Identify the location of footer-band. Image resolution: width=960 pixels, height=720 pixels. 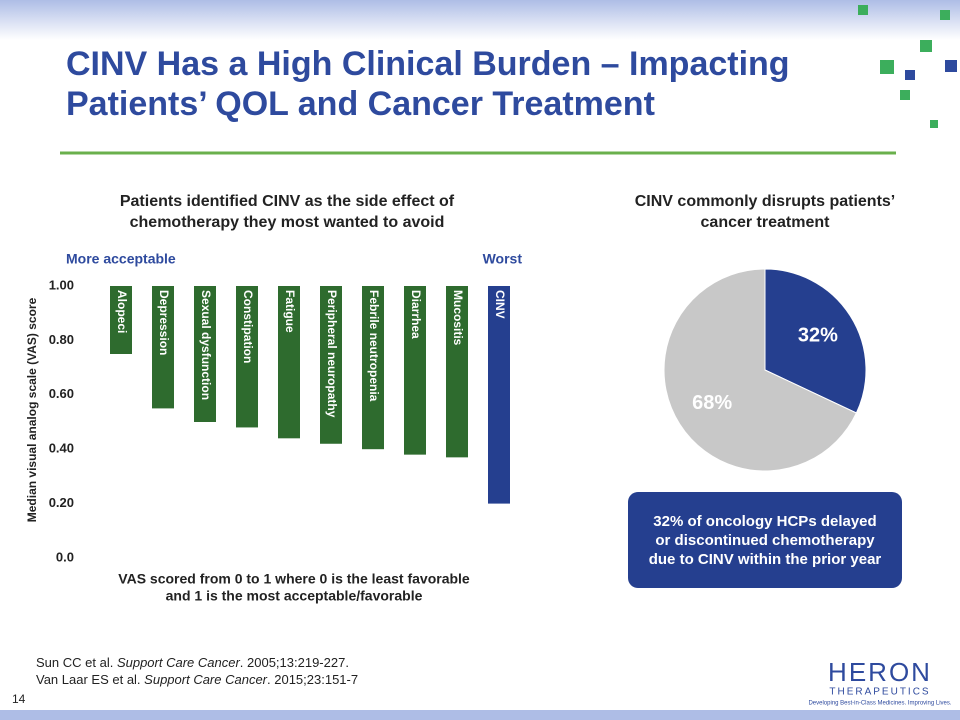
(480, 715).